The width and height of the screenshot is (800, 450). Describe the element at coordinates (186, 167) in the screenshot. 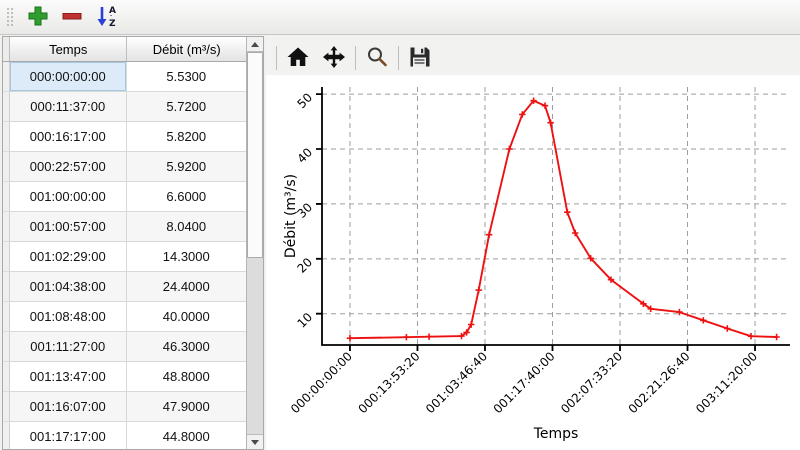

I see `cell-debit: 5.9200` at that location.